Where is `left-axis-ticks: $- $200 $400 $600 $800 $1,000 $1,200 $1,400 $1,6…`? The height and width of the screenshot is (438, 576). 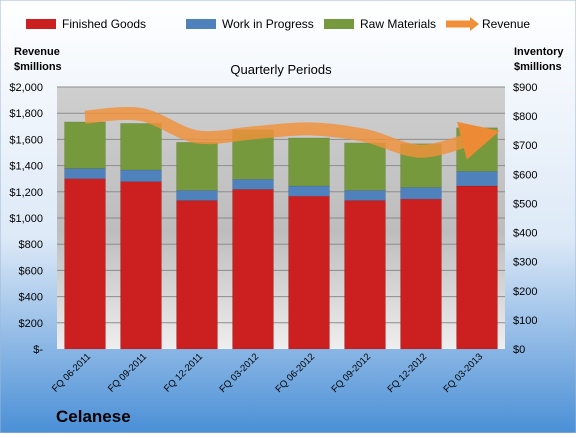
left-axis-ticks: $- $200 $400 $600 $800 $1,000 $1,200 $1,400 $1,6… is located at coordinates (26, 219).